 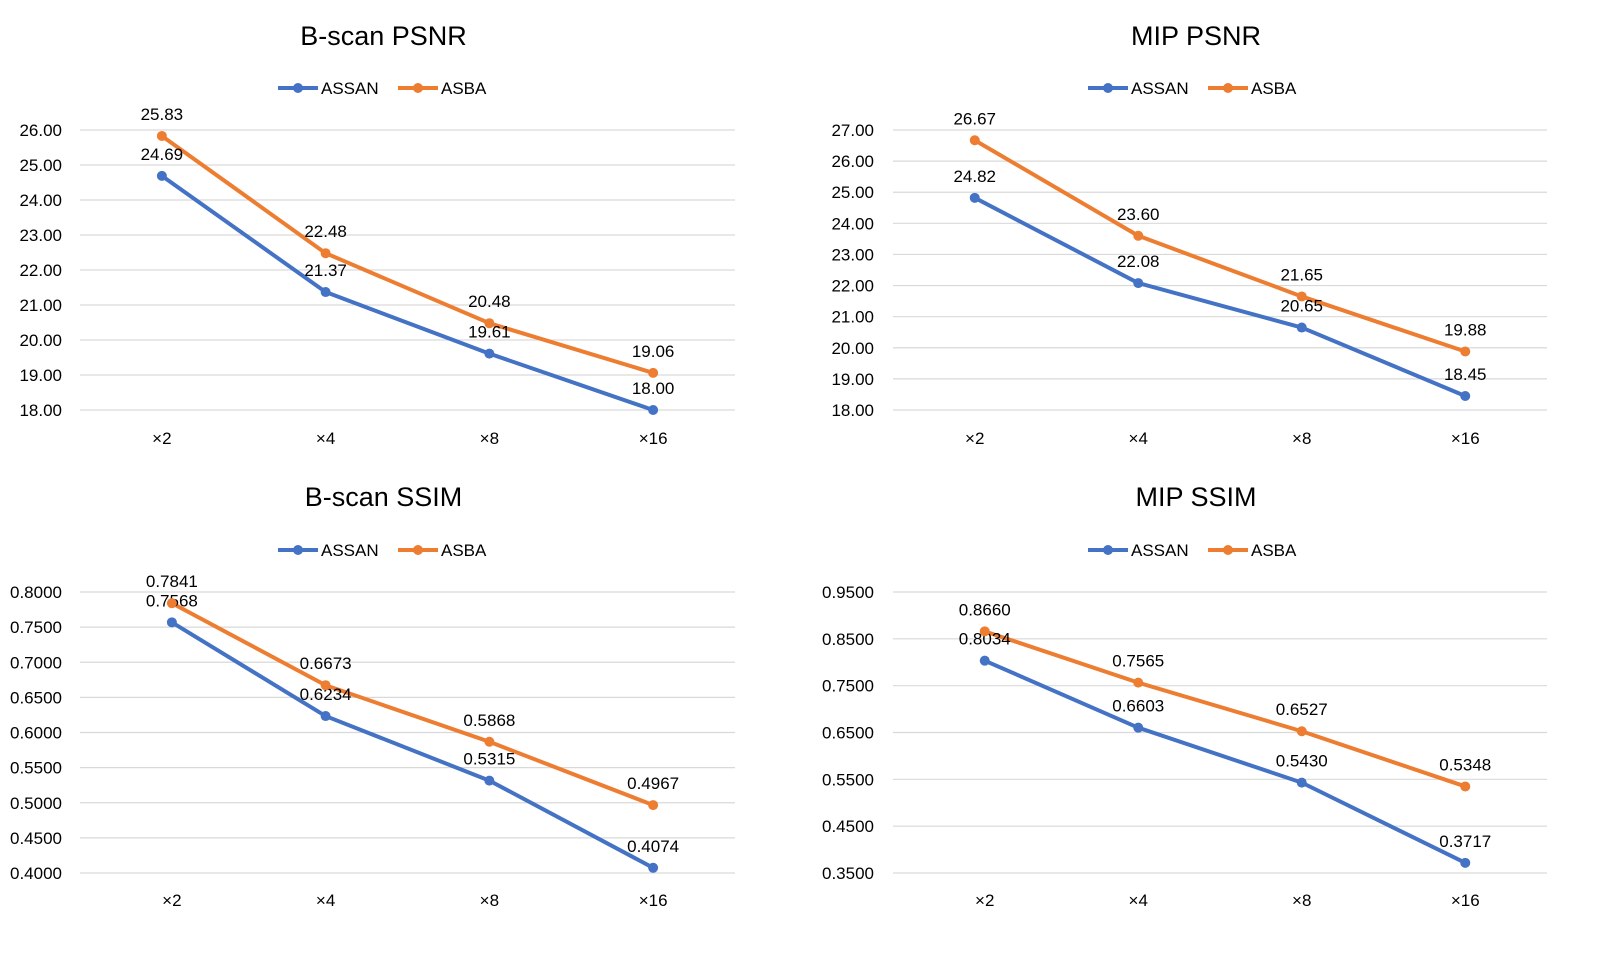 I want to click on data-label-asba: 0.8660, so click(x=985, y=609).